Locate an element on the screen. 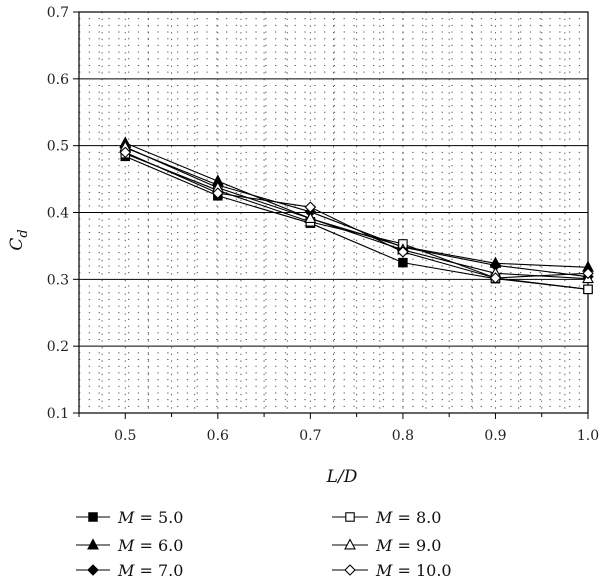 The width and height of the screenshot is (600, 581). x-tick-label: 0.5 is located at coordinates (125, 436).